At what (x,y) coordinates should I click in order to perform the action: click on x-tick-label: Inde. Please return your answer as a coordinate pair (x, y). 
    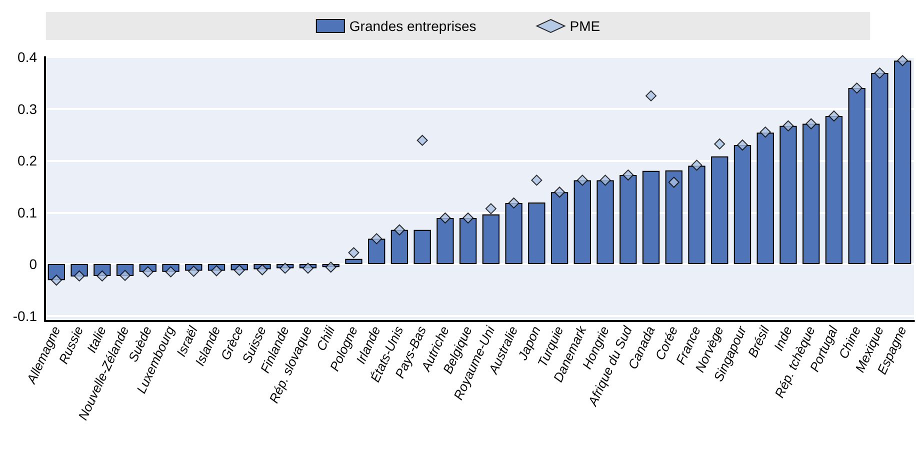
    Looking at the image, I should click on (783, 339).